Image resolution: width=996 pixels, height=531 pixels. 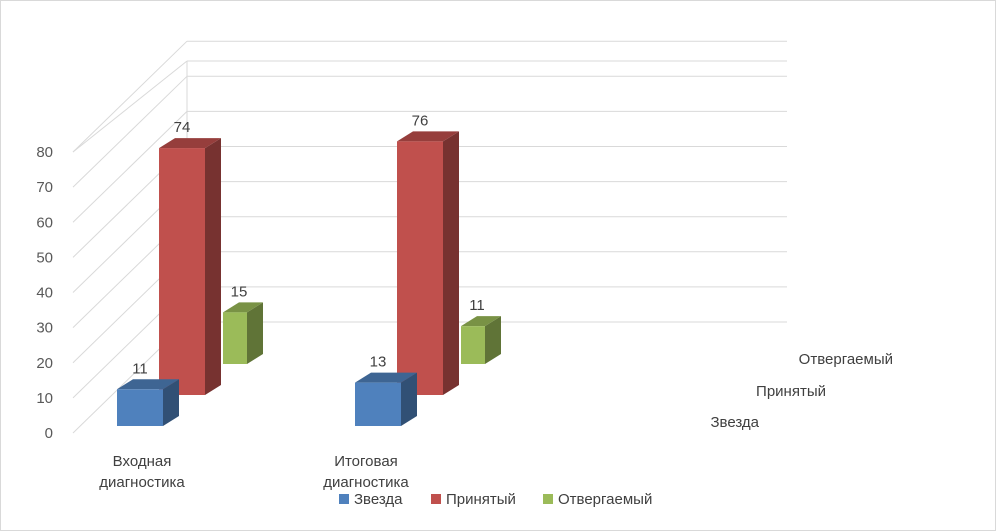 I want to click on data-label: 76, so click(x=420, y=120).